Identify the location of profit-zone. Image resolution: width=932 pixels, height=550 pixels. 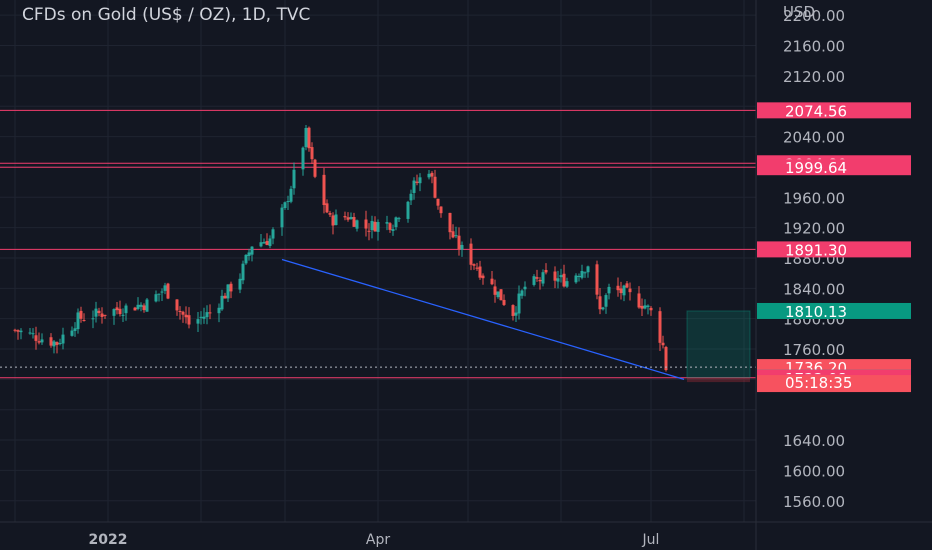
(718, 344).